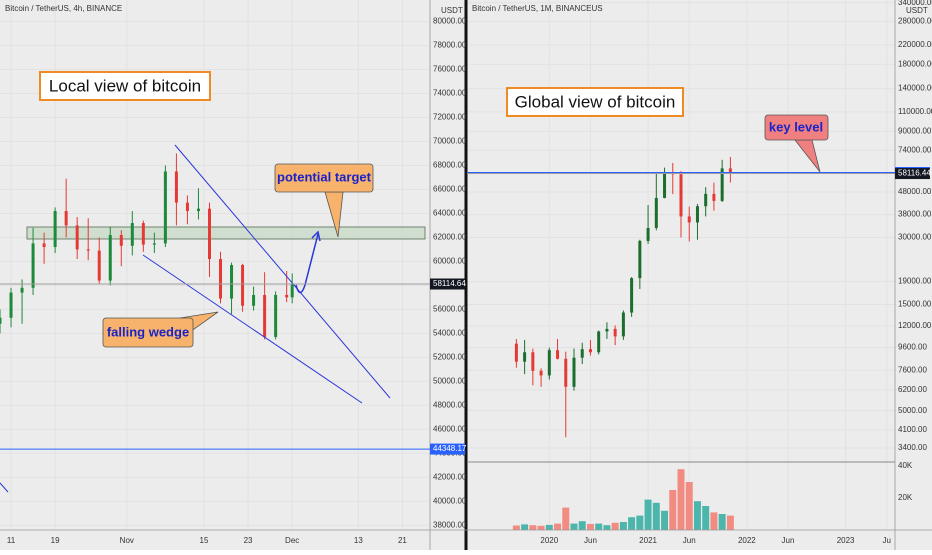  What do you see at coordinates (887, 540) in the screenshot?
I see `x-tick-label: Ju` at bounding box center [887, 540].